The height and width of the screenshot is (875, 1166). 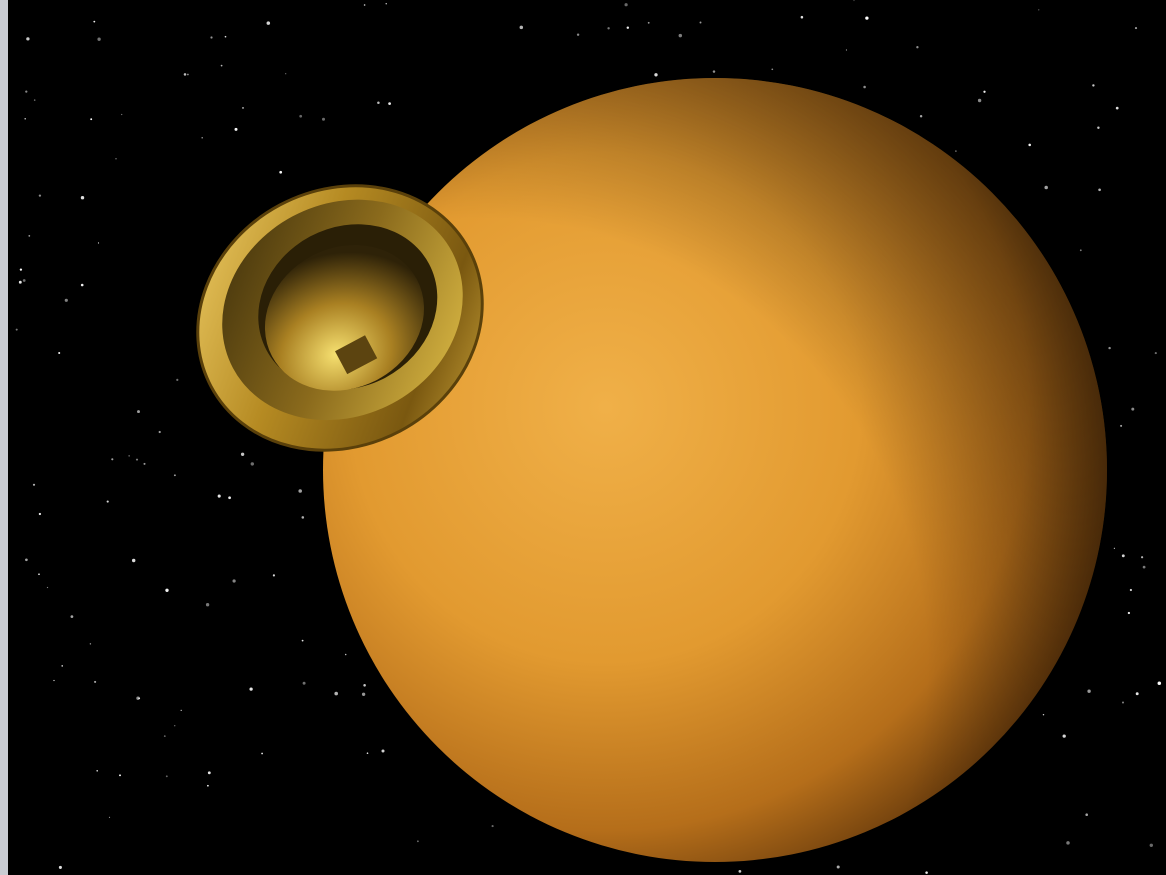 What do you see at coordinates (340, 318) in the screenshot?
I see `probe` at bounding box center [340, 318].